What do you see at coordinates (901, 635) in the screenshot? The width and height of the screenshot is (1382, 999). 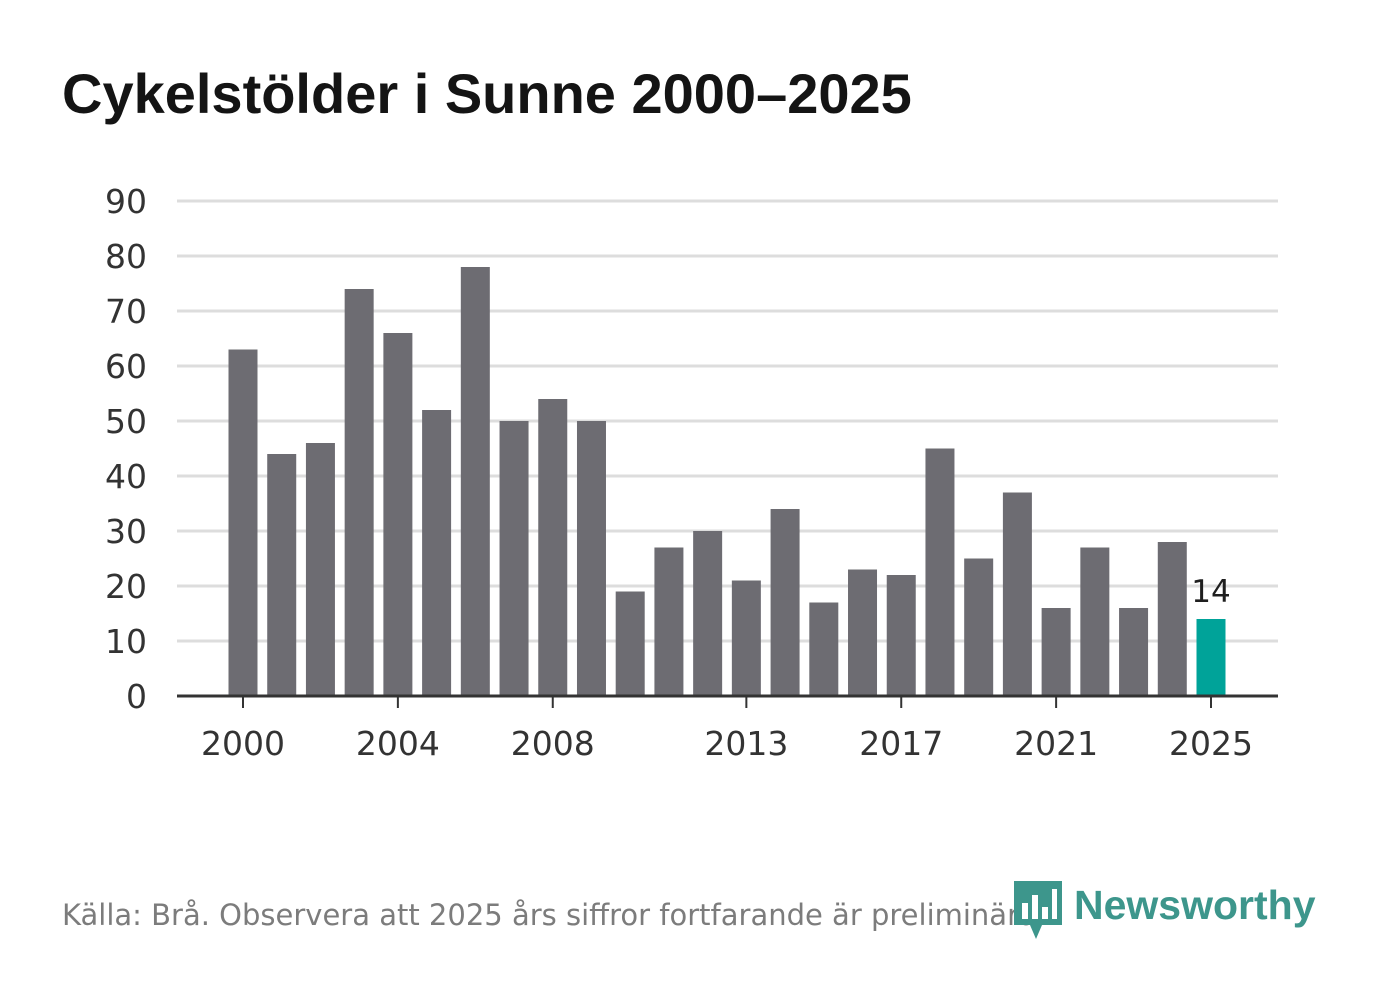 I see `bar-2017` at bounding box center [901, 635].